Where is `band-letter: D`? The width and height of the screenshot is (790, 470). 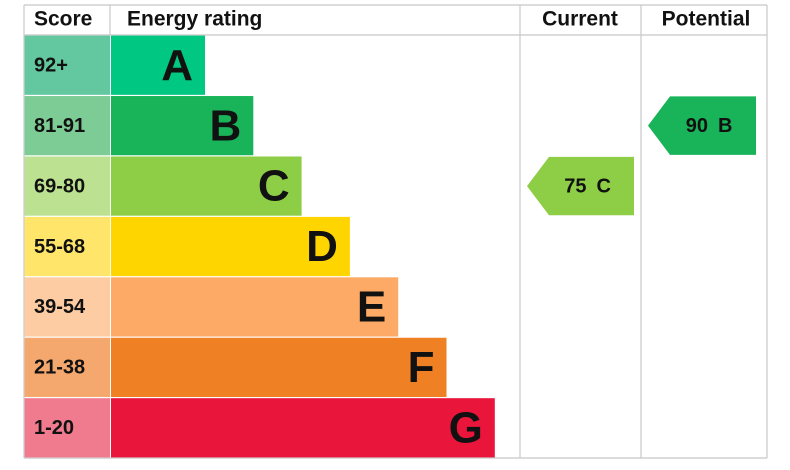
band-letter: D is located at coordinates (322, 246).